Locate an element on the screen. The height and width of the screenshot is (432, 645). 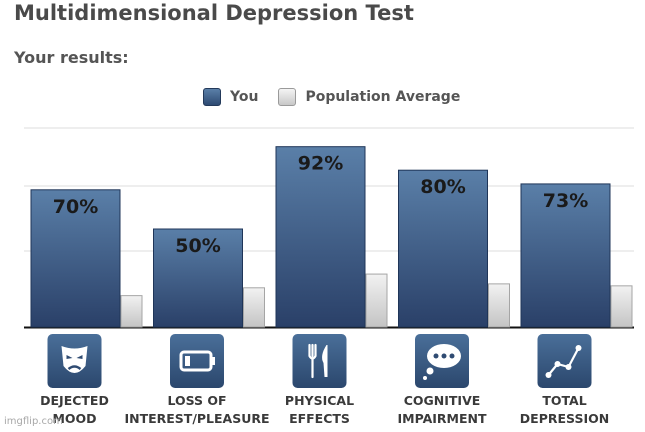
category-label: INTEREST/PLEASURE is located at coordinates (196, 418).